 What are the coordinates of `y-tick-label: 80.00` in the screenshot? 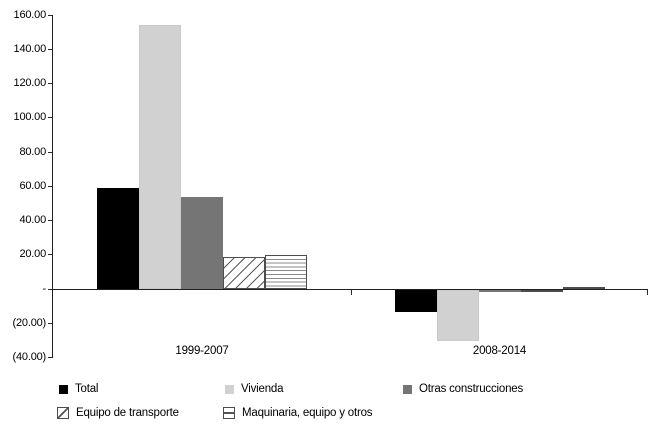 It's located at (32, 151).